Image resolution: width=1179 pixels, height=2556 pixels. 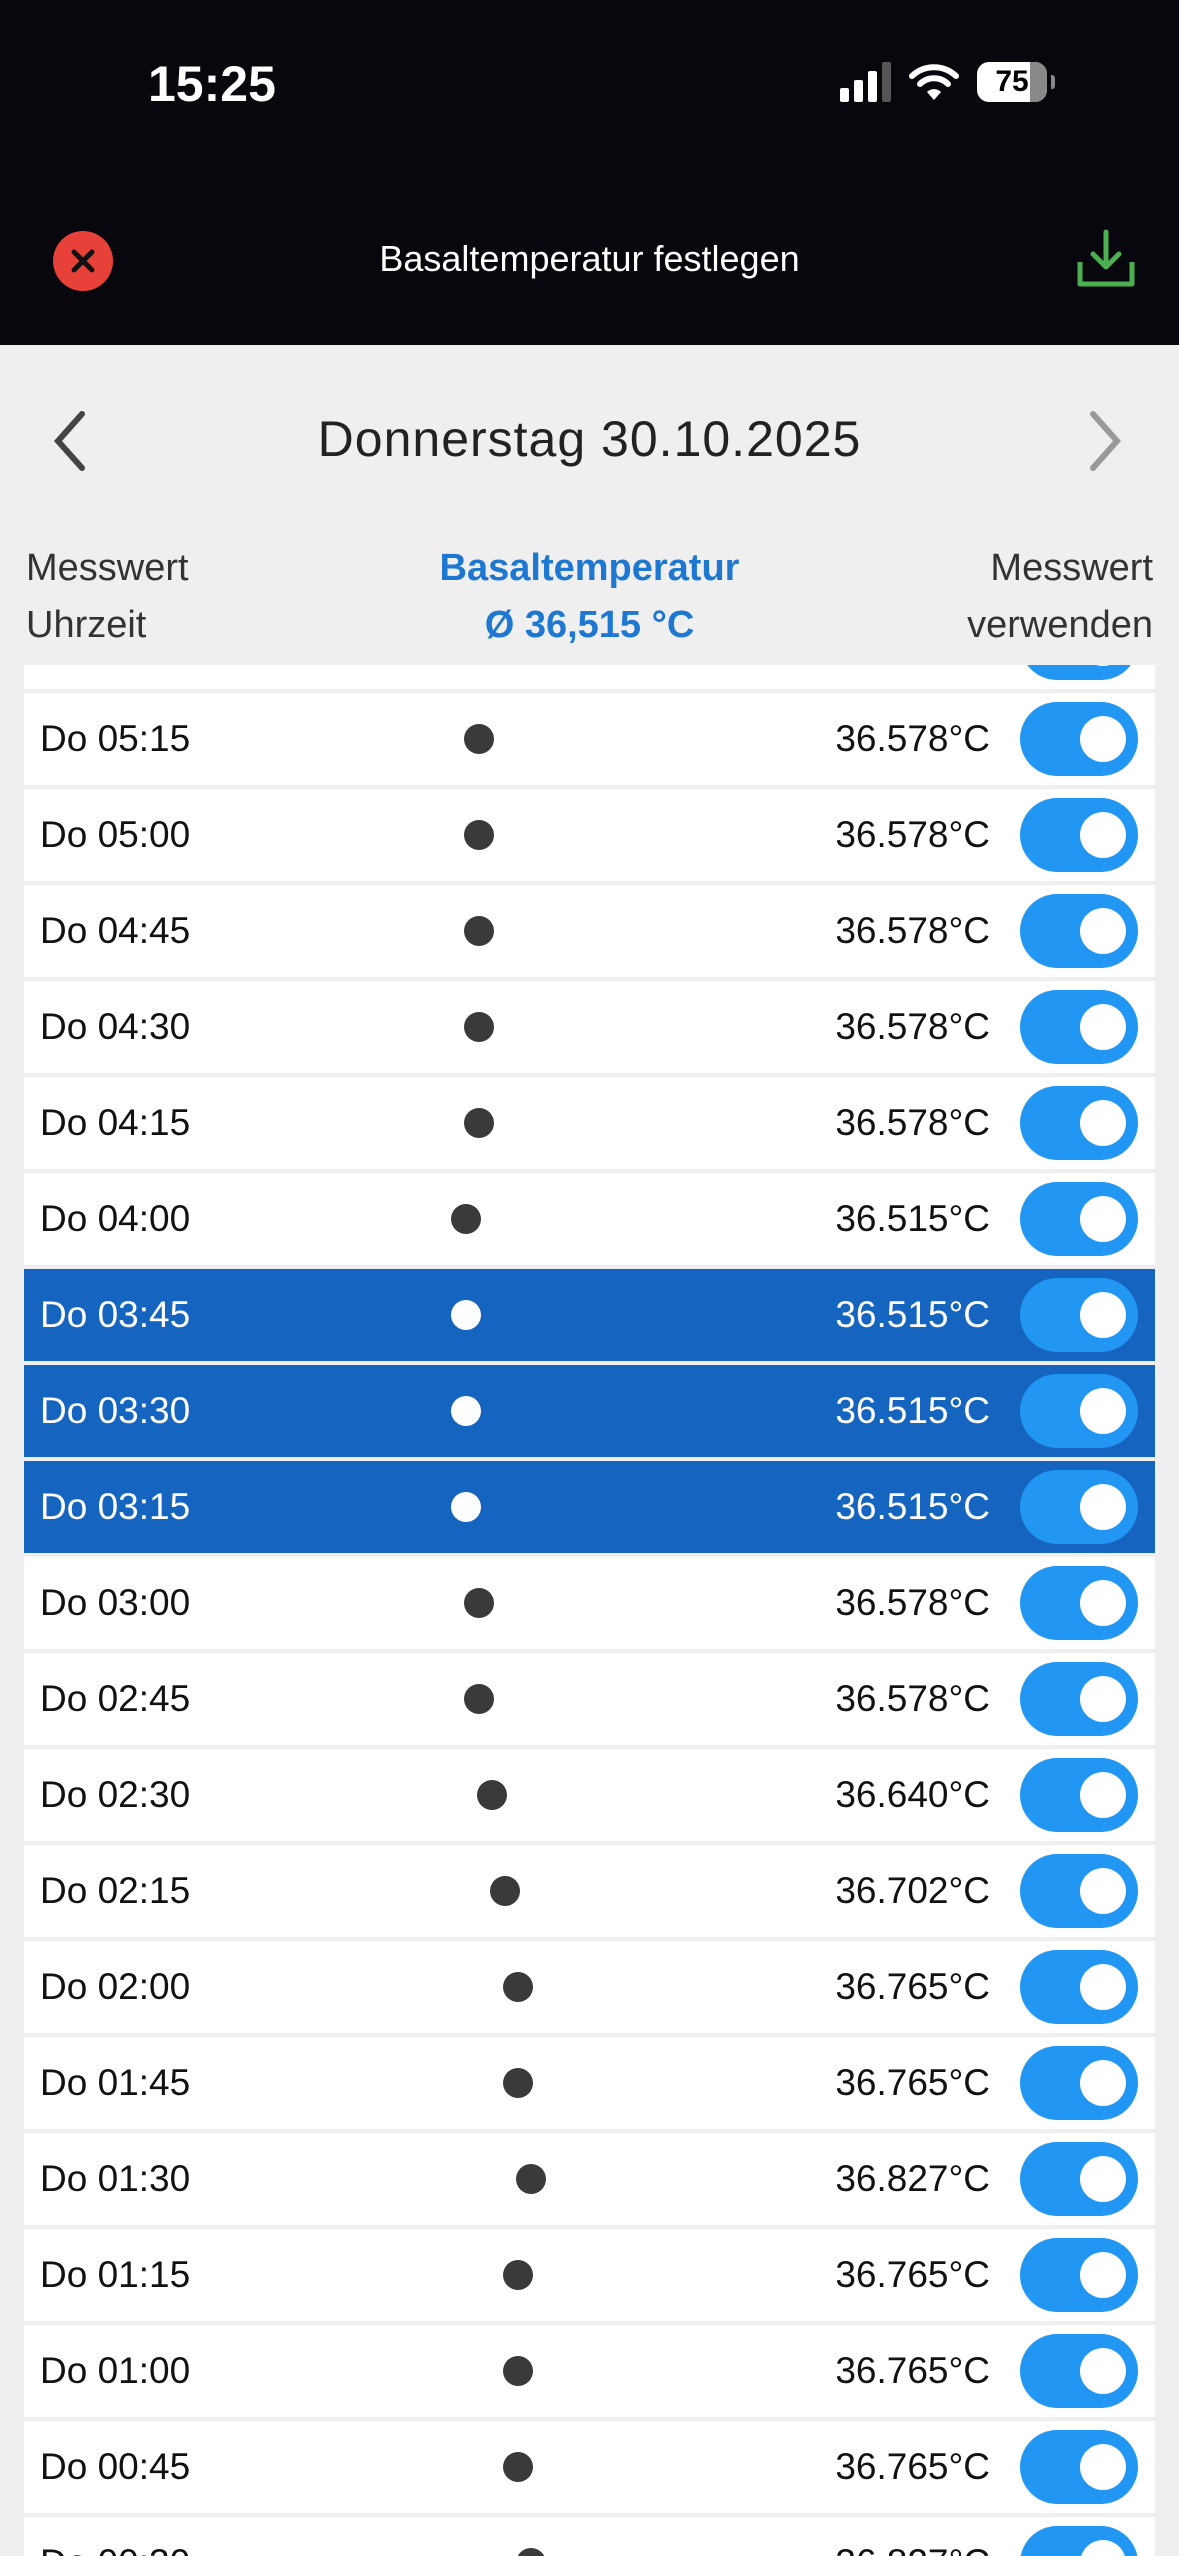 I want to click on close-button, so click(x=83, y=261).